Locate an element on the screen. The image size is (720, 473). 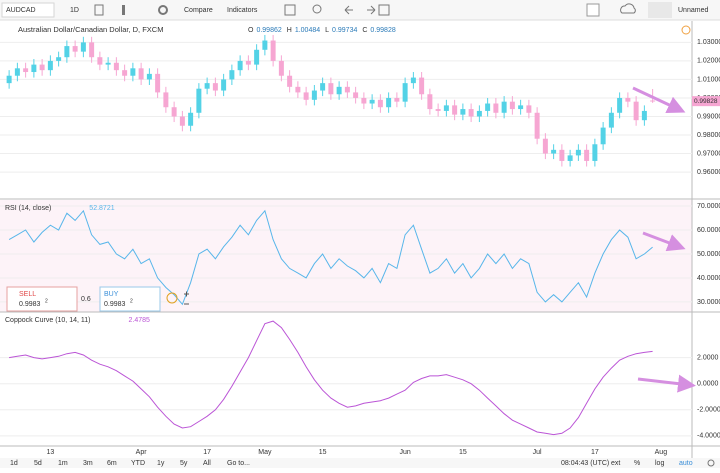
ohlc-label: C is located at coordinates (364, 30).